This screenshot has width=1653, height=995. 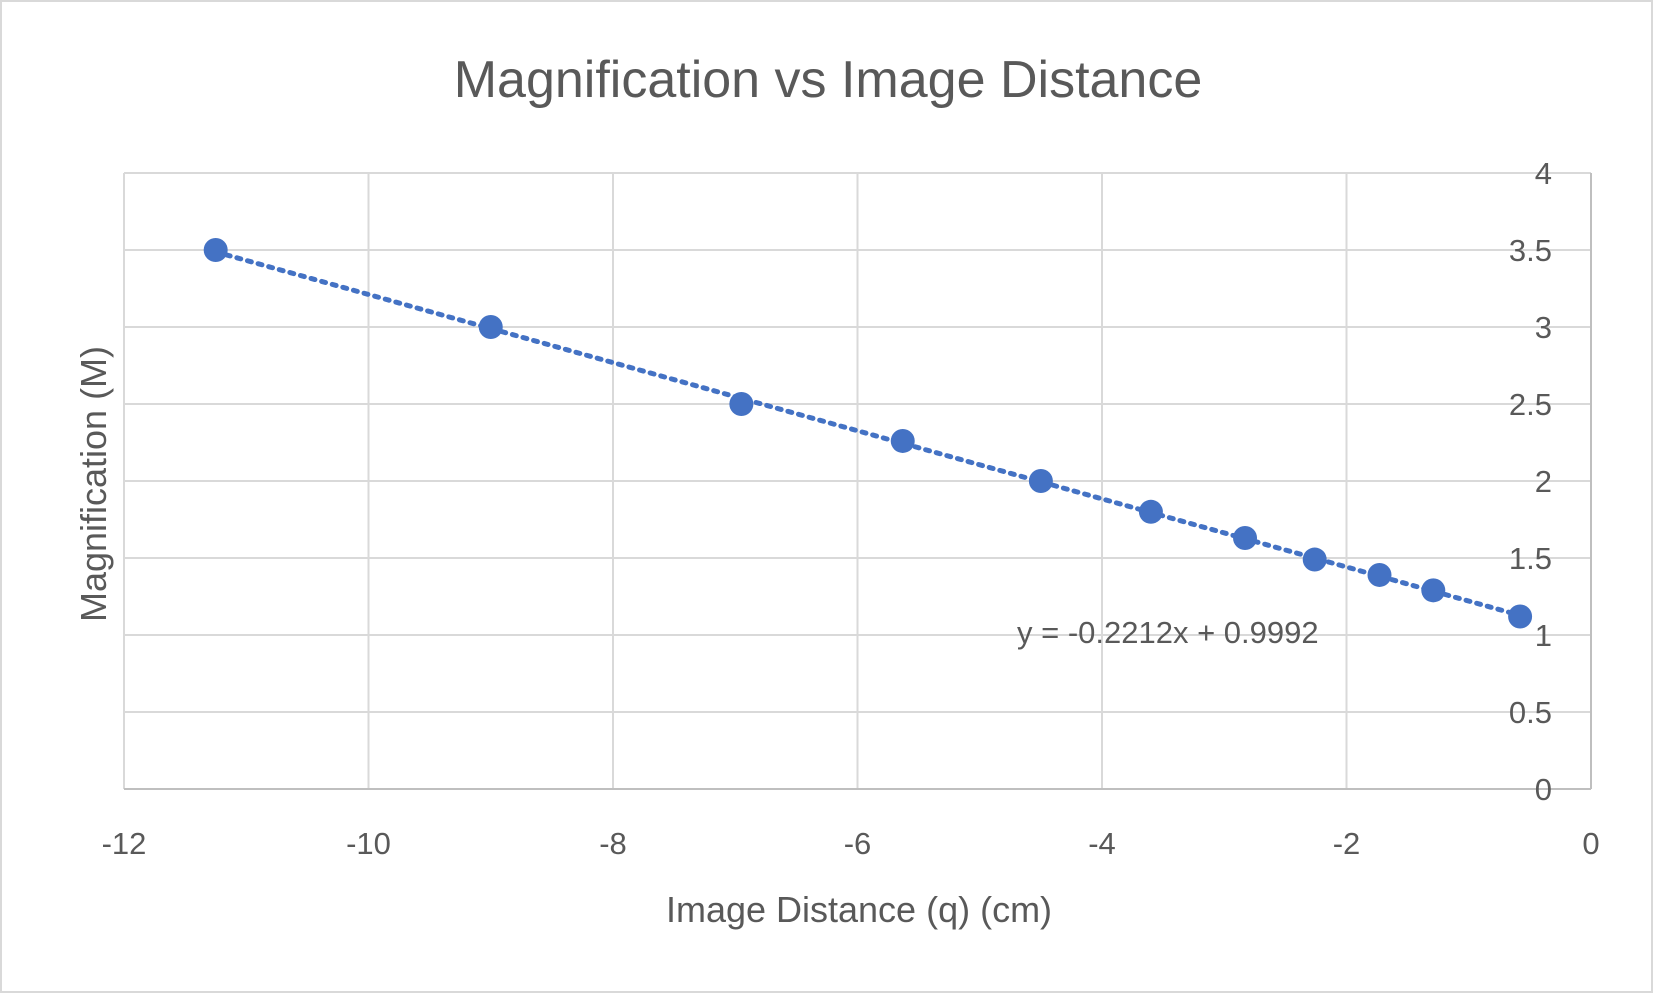 I want to click on y-tick-label: 2, so click(x=1543, y=481).